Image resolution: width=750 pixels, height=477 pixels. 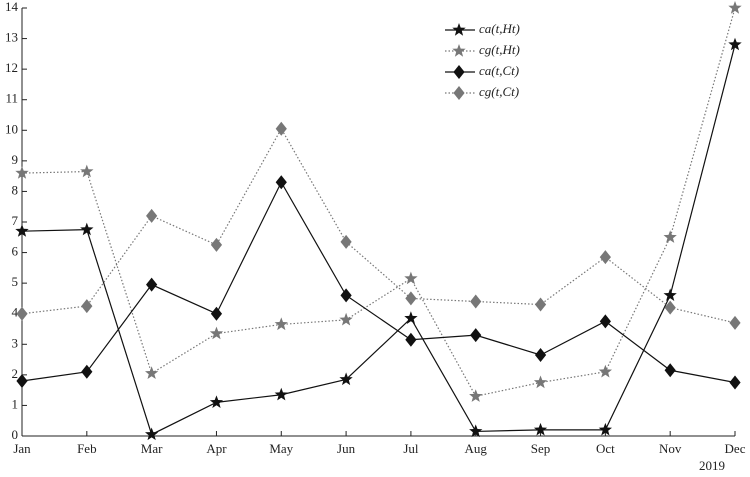 I want to click on legend-label: cg(t,Ct), so click(x=499, y=91).